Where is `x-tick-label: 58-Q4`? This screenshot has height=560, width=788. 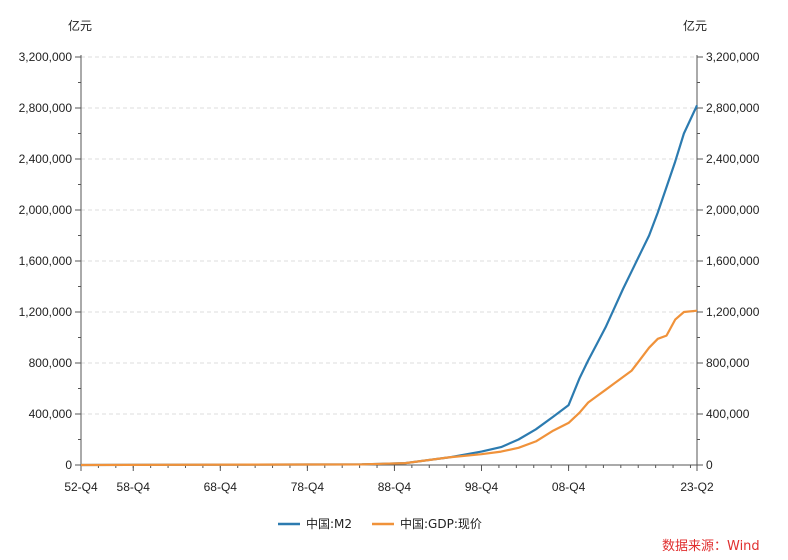
x-tick-label: 58-Q4 is located at coordinates (134, 487).